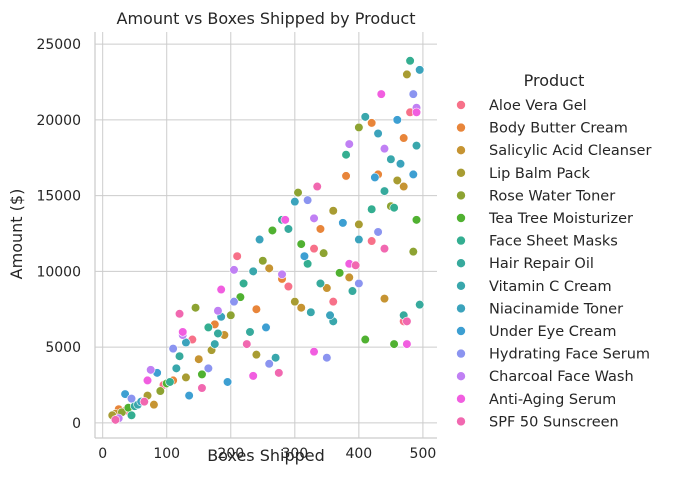  I want to click on y-tick-label: 10000, so click(58, 272).